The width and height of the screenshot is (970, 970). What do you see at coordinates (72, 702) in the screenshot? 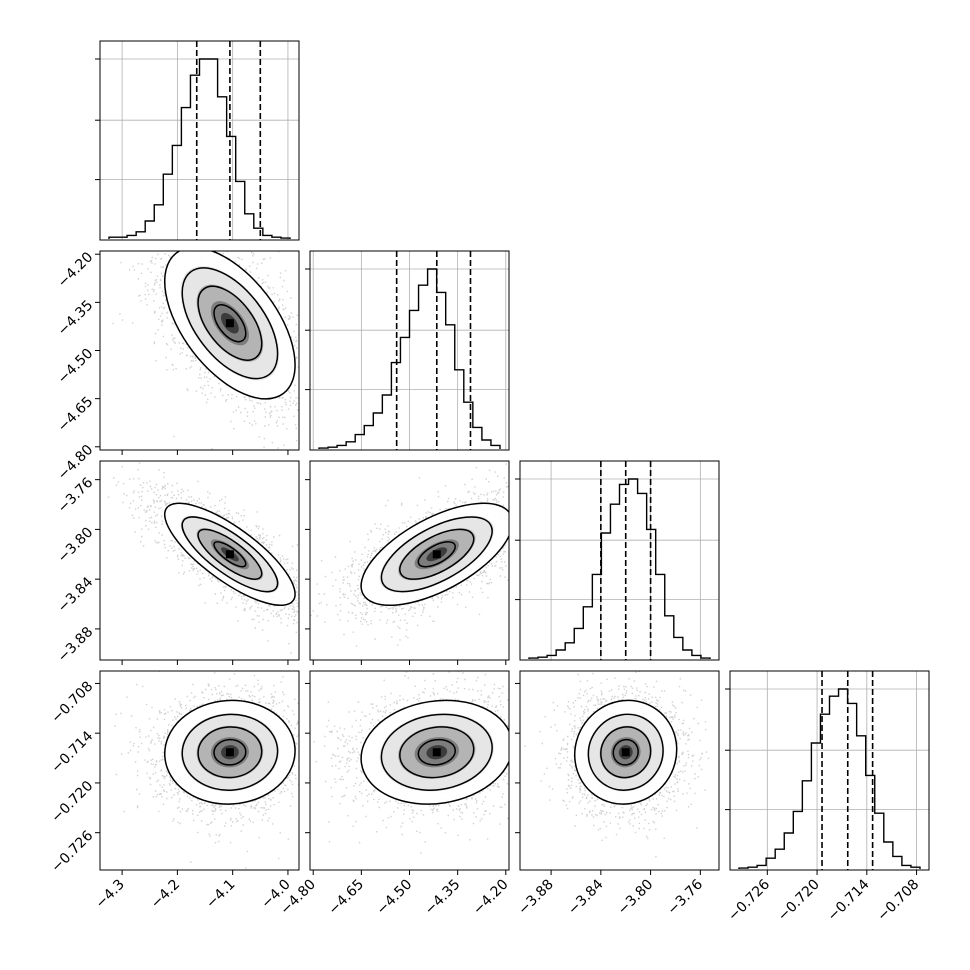
I see `y-tick-label: −0.708` at bounding box center [72, 702].